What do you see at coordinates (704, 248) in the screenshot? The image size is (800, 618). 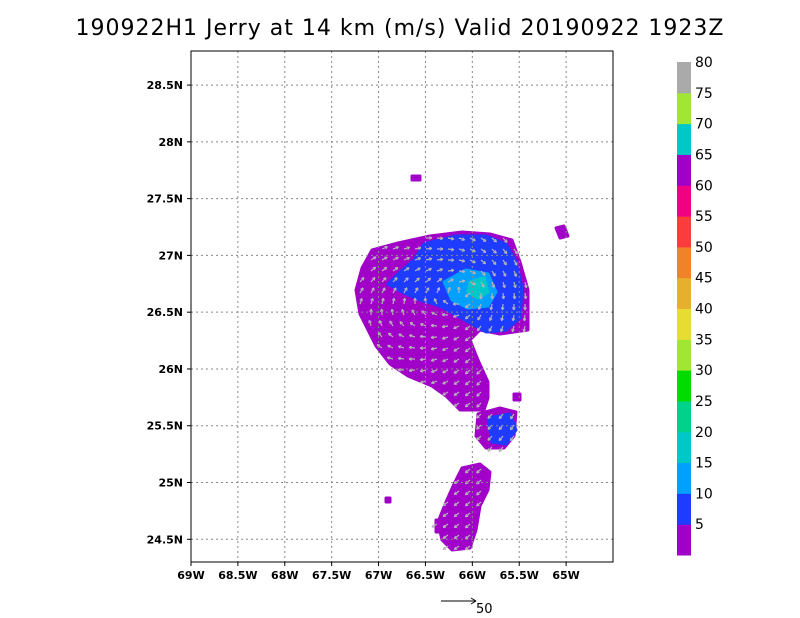 I see `colorbar-label: 50` at bounding box center [704, 248].